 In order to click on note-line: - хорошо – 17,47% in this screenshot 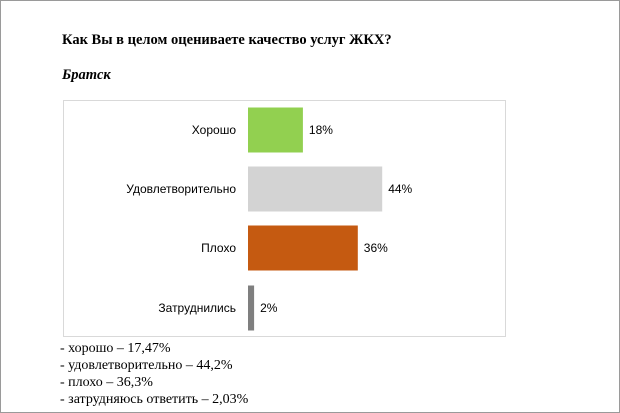, I will do `click(115, 348)`.